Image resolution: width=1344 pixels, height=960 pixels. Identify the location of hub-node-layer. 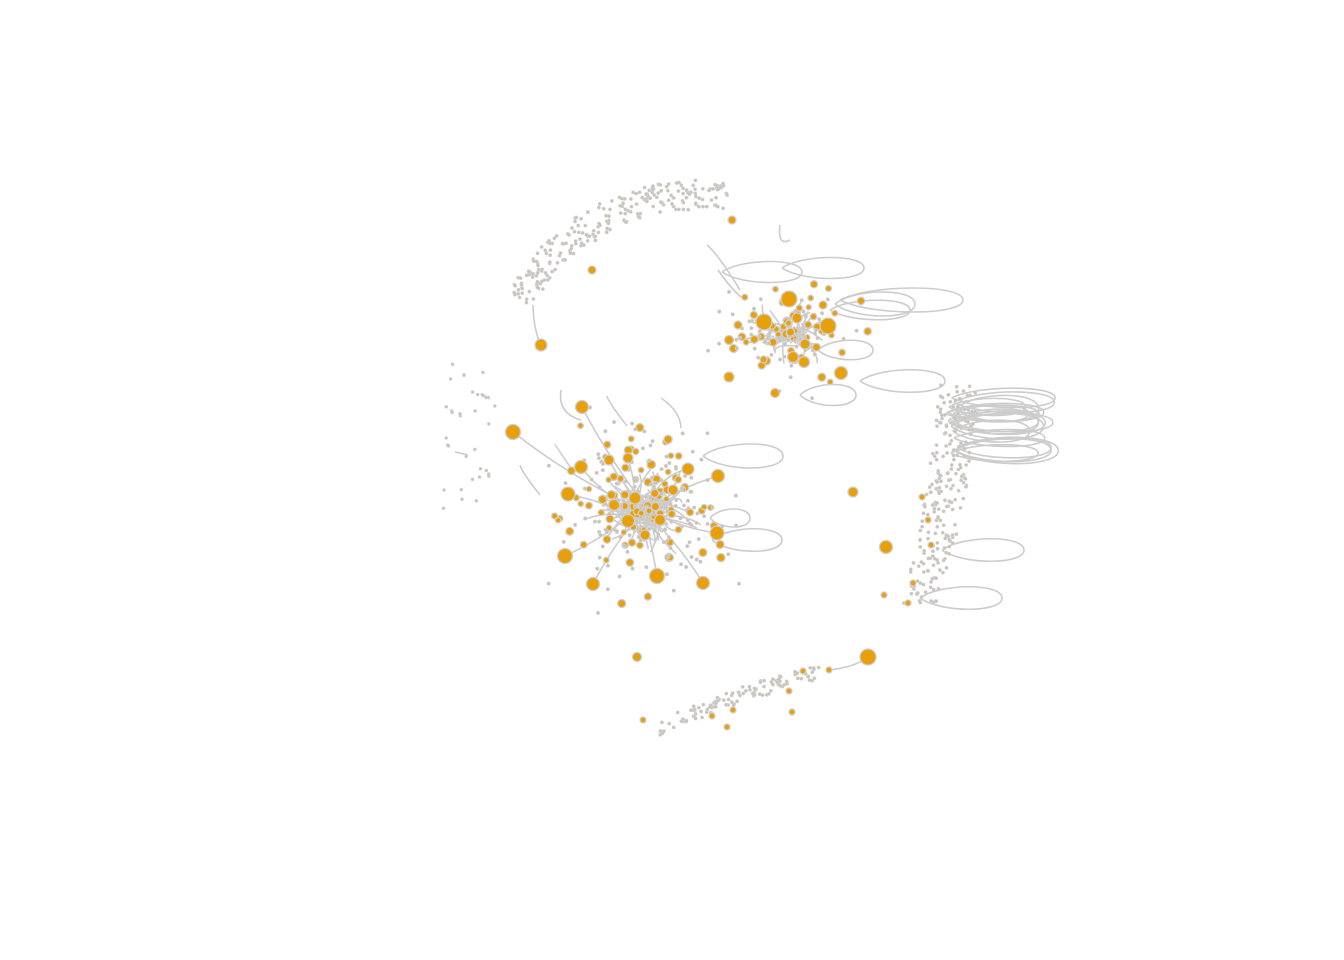
(699, 440).